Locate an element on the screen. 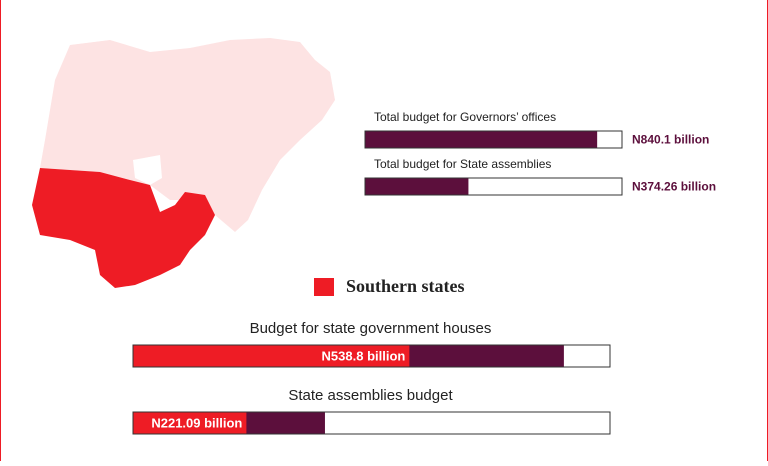  value-label: N840.1 billion is located at coordinates (670, 140).